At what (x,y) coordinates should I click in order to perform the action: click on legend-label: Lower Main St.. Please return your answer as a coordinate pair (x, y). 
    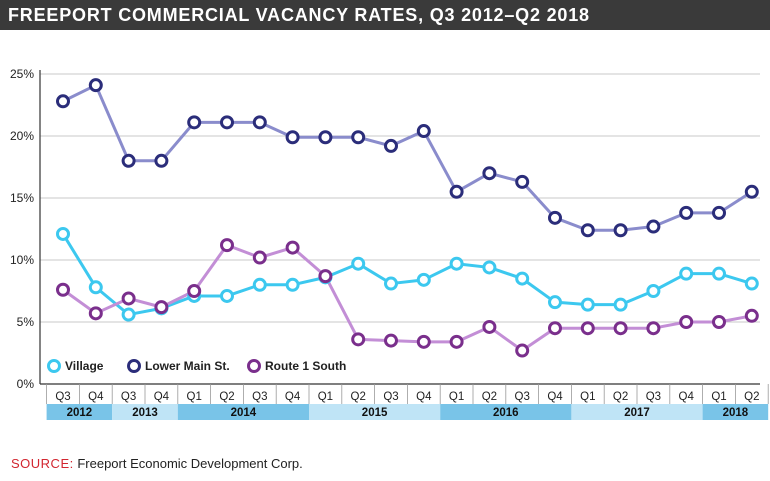
    Looking at the image, I should click on (187, 366).